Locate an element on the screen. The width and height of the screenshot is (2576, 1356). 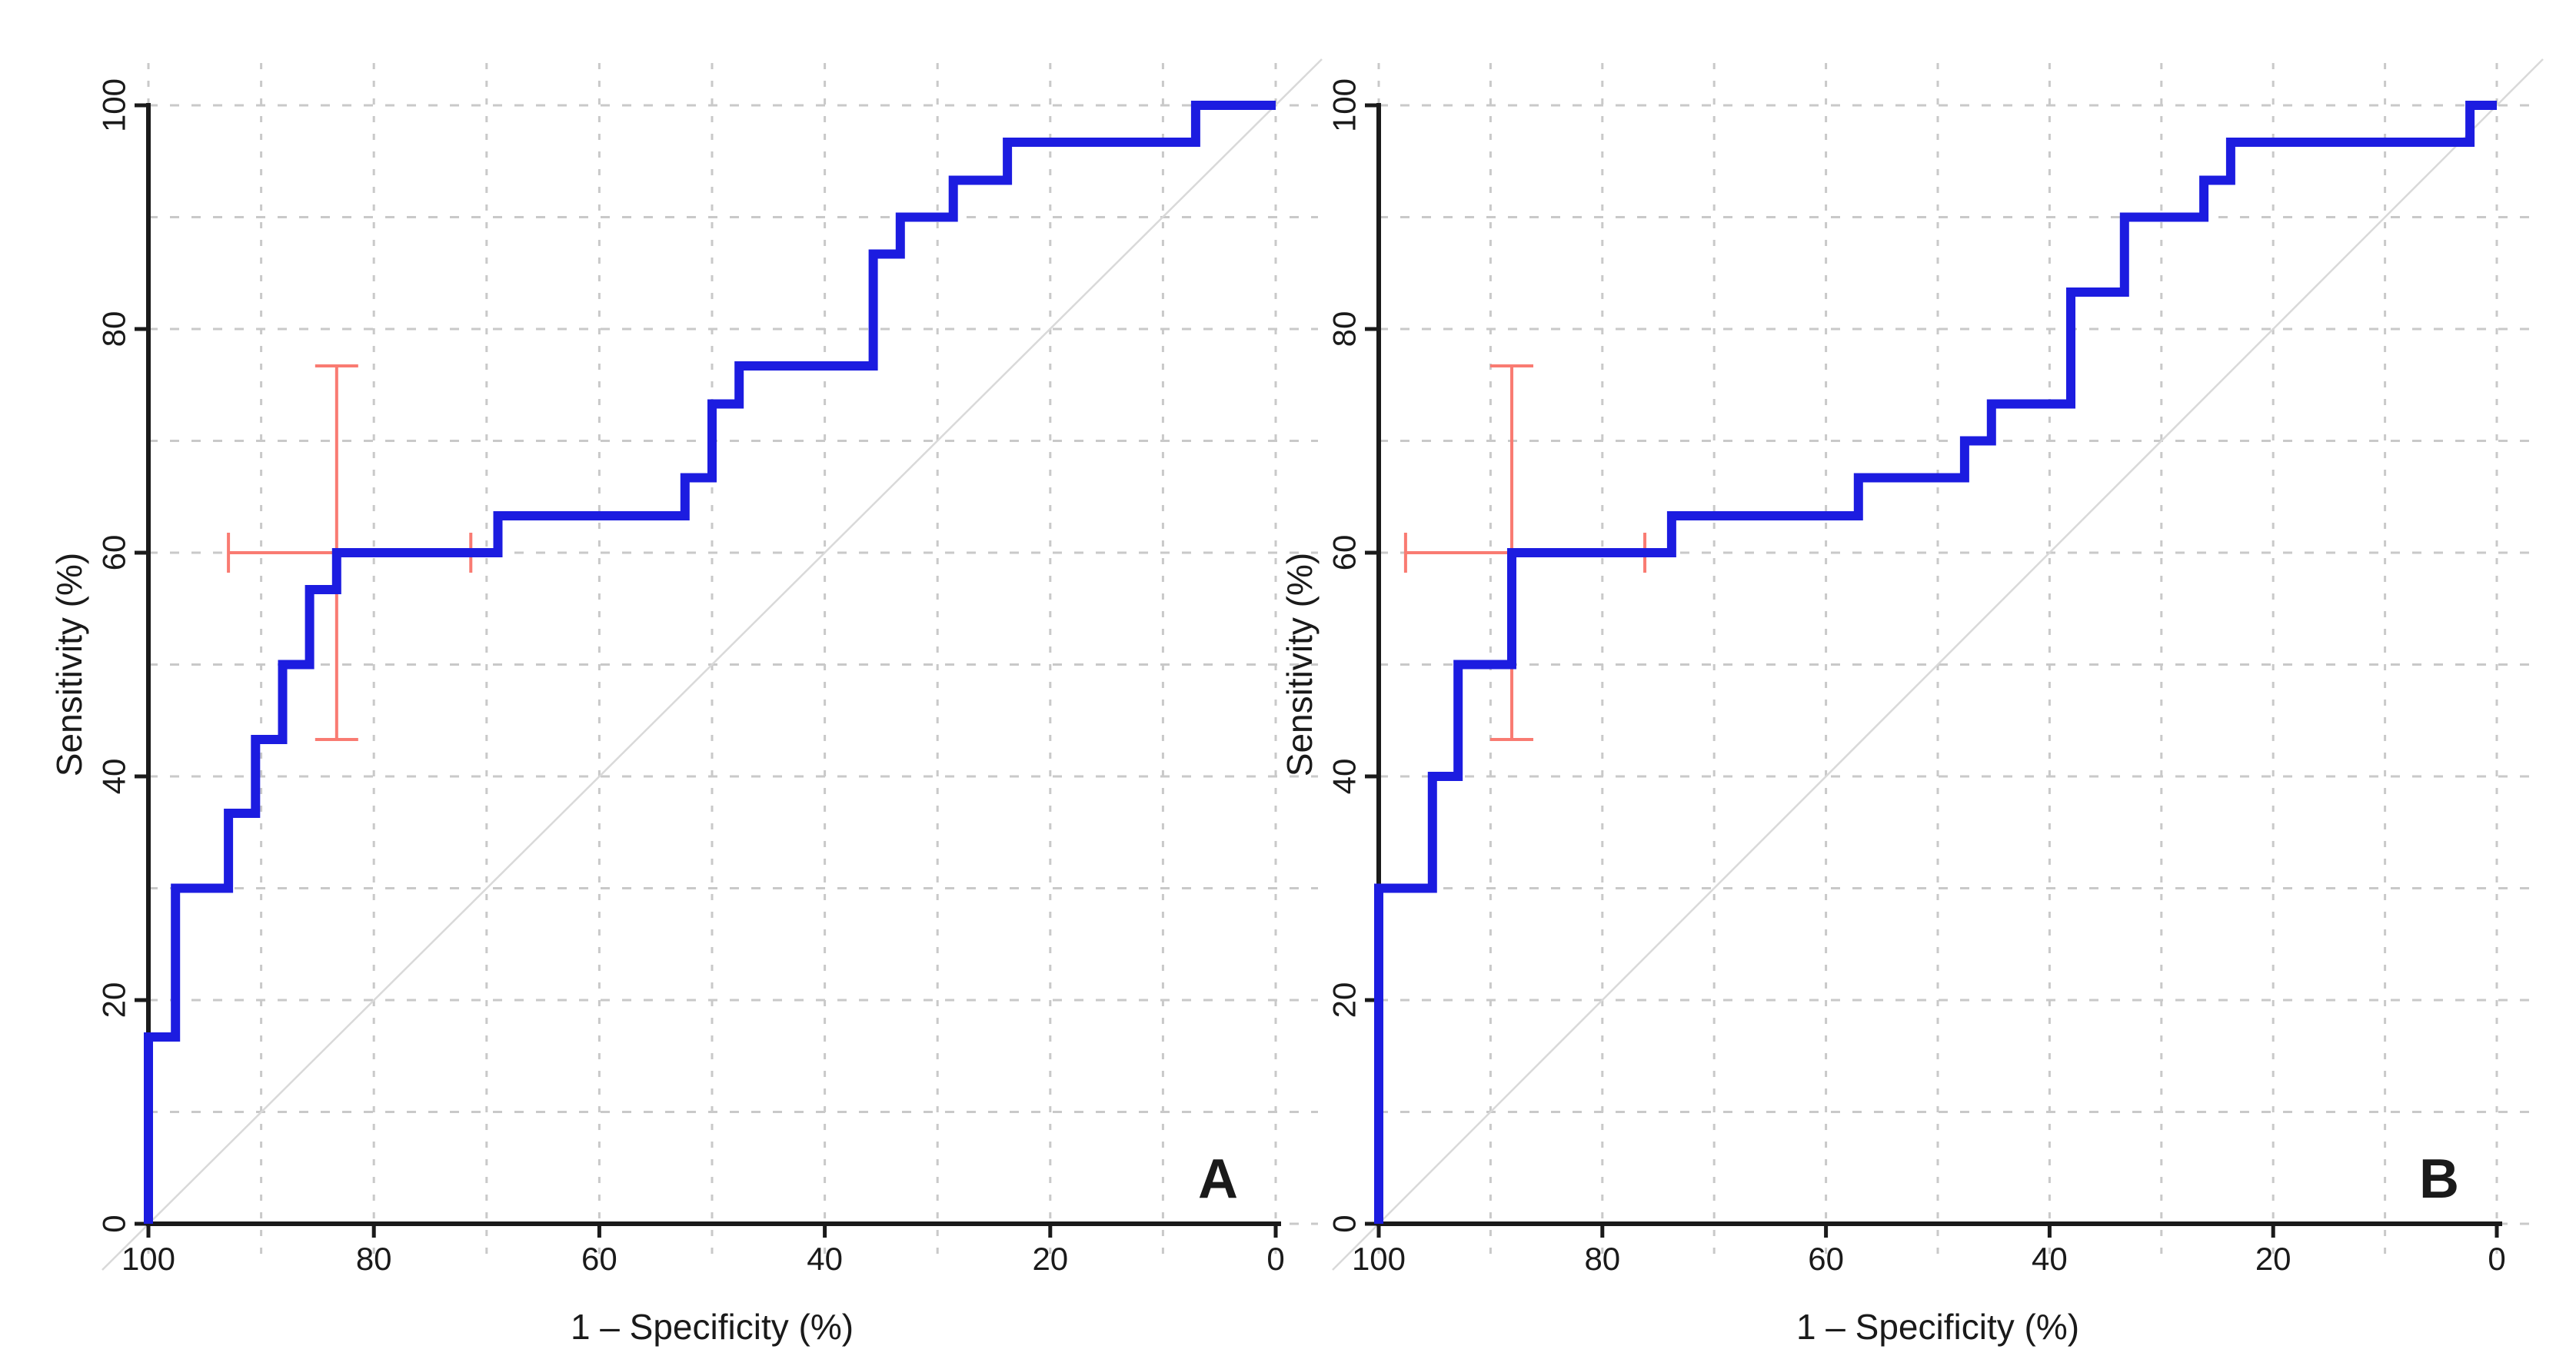
panel-label-b: B is located at coordinates (2439, 1179).